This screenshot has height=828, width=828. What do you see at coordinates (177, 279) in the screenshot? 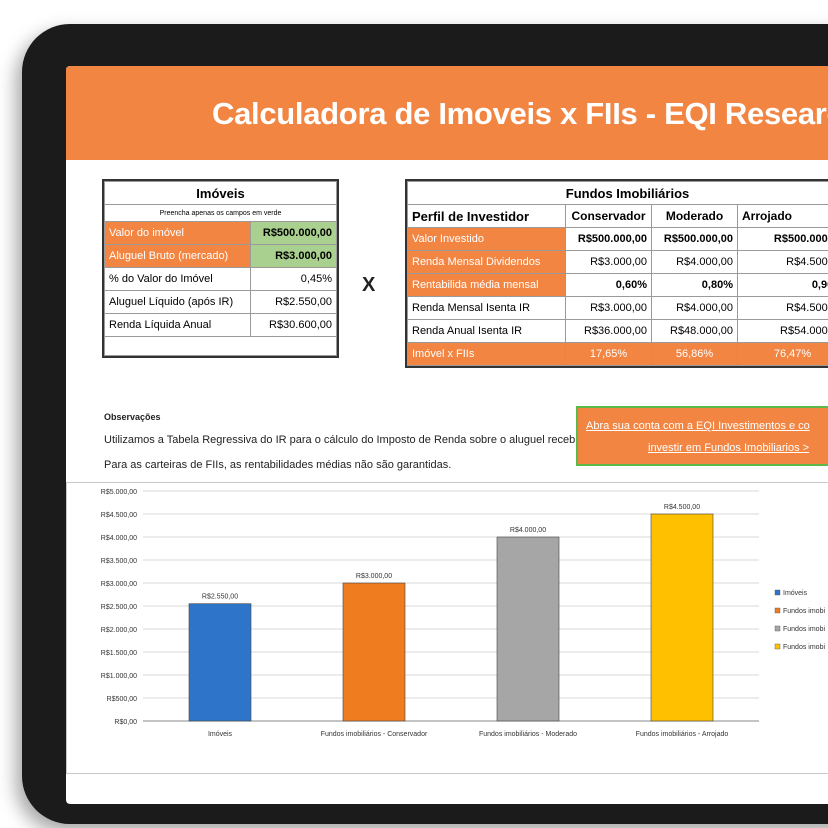
I see `percent-valor-label: % do Valor do Imóvel` at bounding box center [177, 279].